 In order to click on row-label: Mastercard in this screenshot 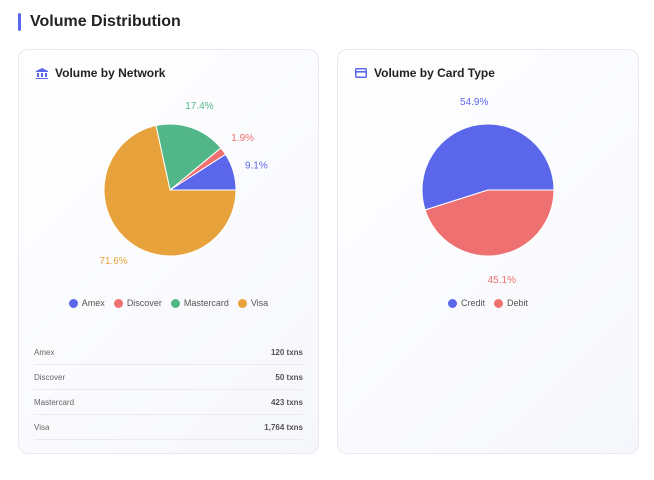, I will do `click(54, 402)`.